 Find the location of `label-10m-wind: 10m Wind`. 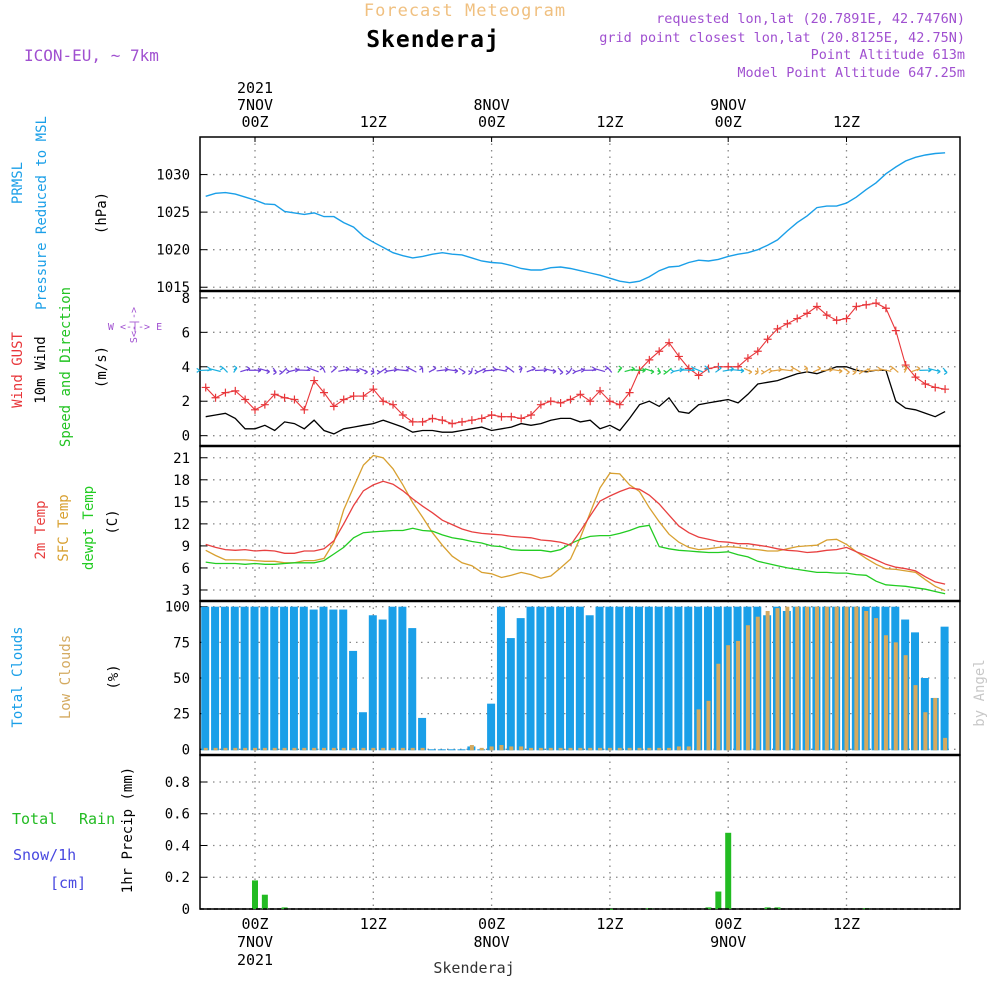

label-10m-wind: 10m Wind is located at coordinates (41, 369).